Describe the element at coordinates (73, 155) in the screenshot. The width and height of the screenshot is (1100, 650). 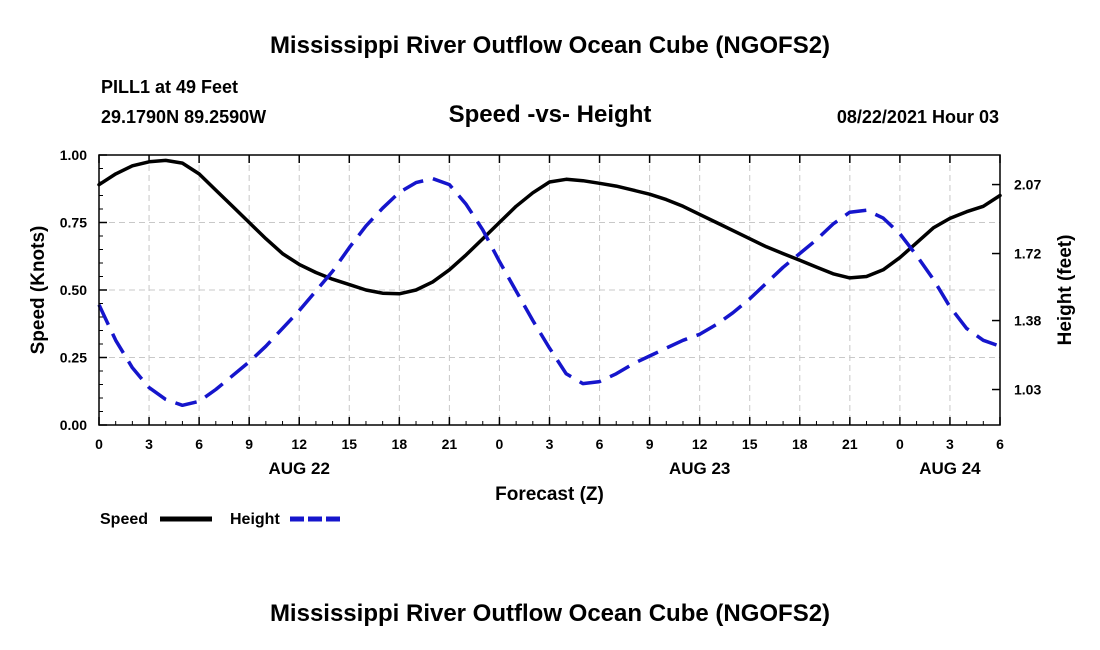
I see `y-tick-label: 1.00` at that location.